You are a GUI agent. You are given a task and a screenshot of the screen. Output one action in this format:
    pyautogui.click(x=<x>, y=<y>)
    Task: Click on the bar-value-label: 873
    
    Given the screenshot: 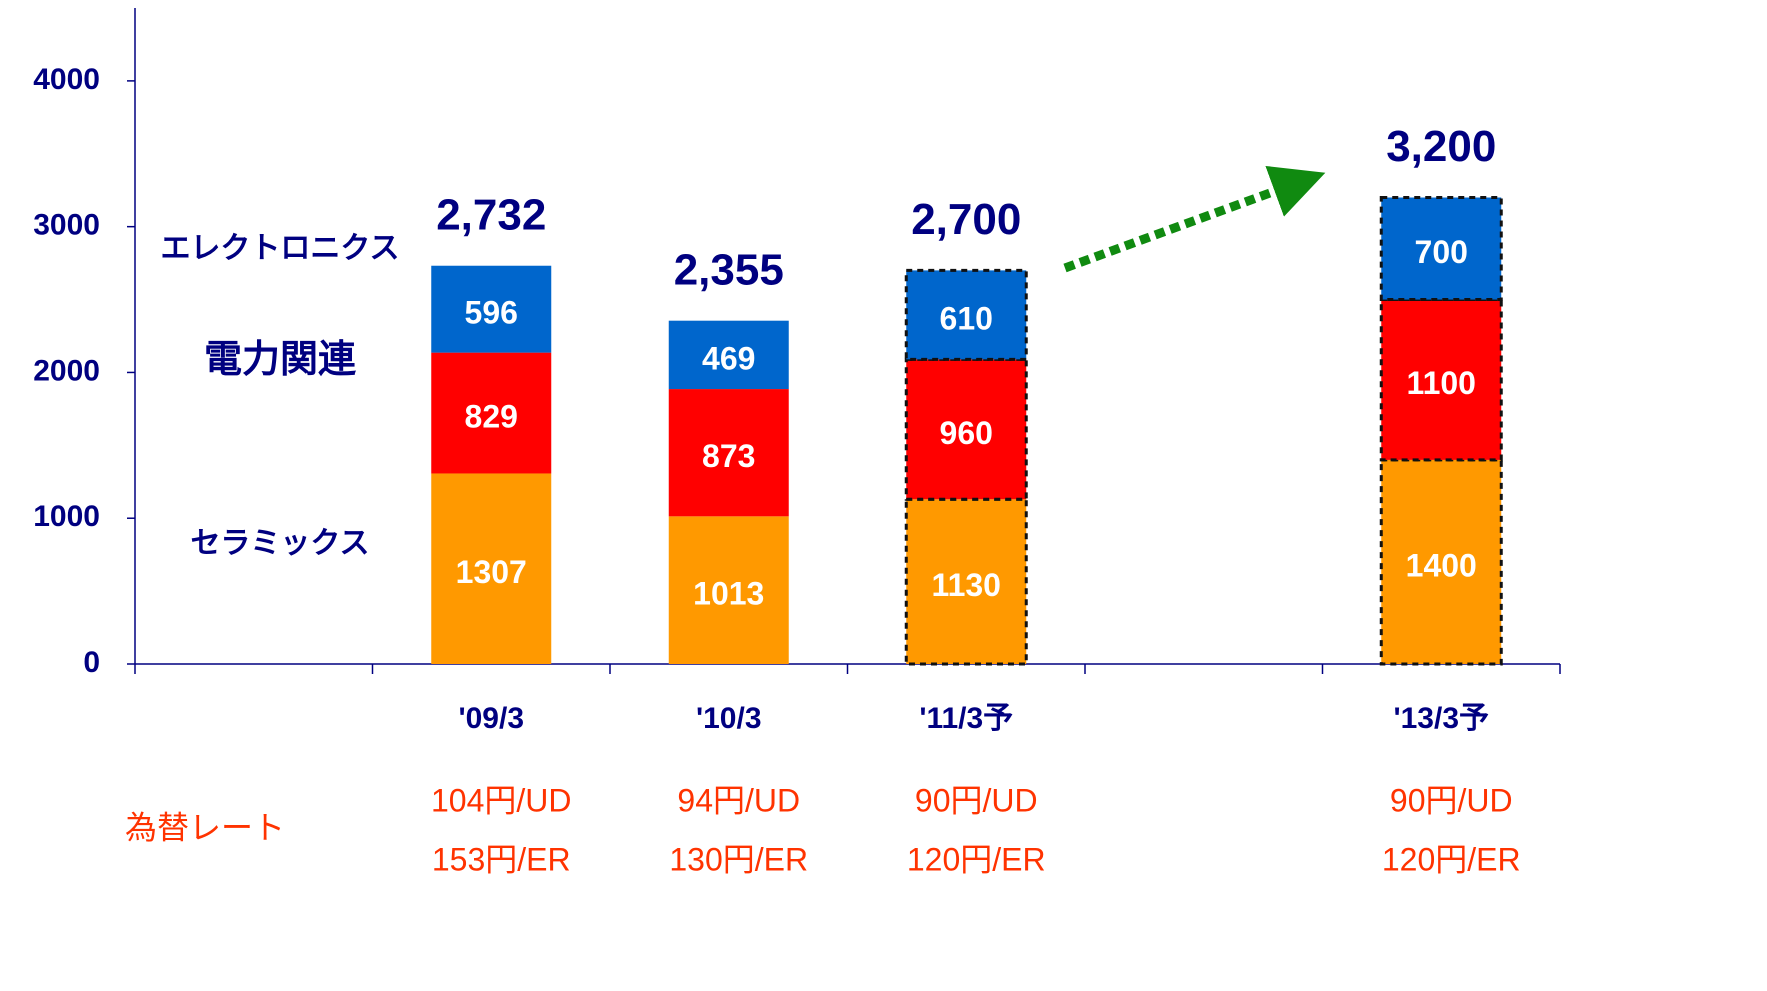 What is the action you would take?
    pyautogui.click(x=728, y=456)
    